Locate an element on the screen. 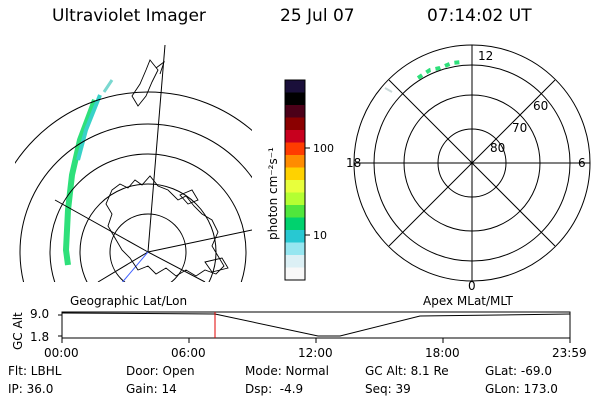 The image size is (600, 400). mlt-label-6: 6 is located at coordinates (582, 163).